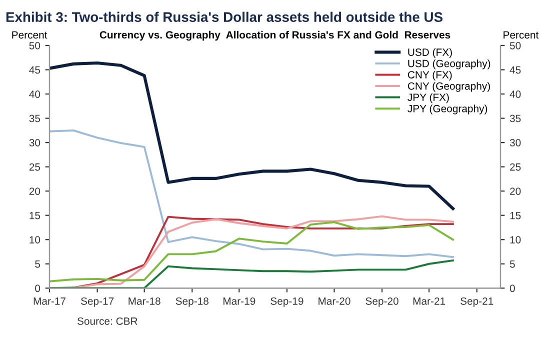 The image size is (550, 337). Describe the element at coordinates (275, 35) in the screenshot. I see `chart-subtitle: Currency vs. Geography Allocation of Russia's FX and Gold Reserves` at that location.